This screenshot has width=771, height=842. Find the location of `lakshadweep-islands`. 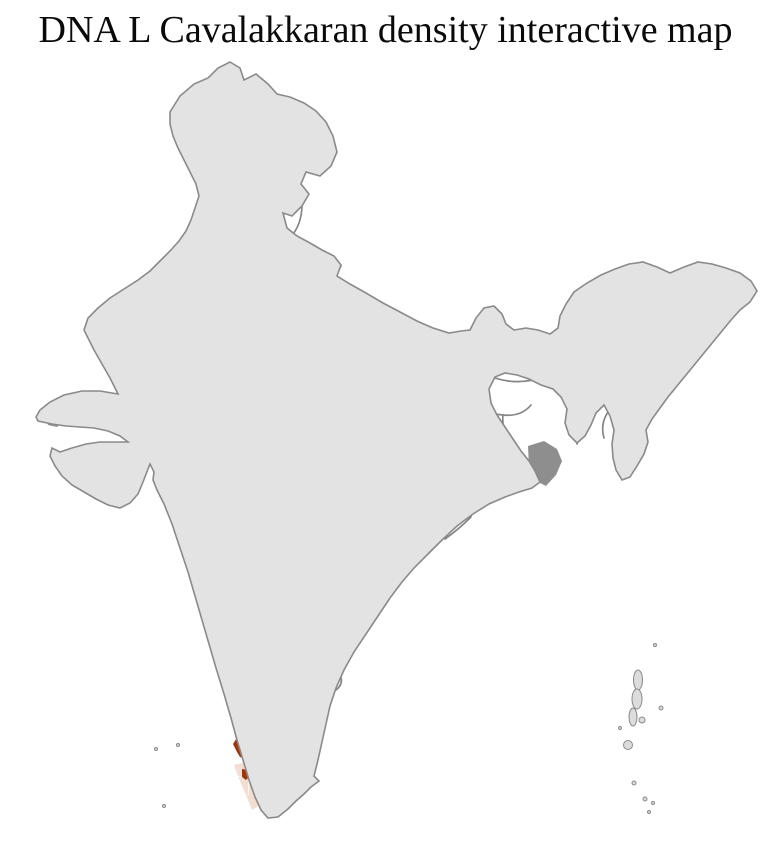

lakshadweep-islands is located at coordinates (167, 775).